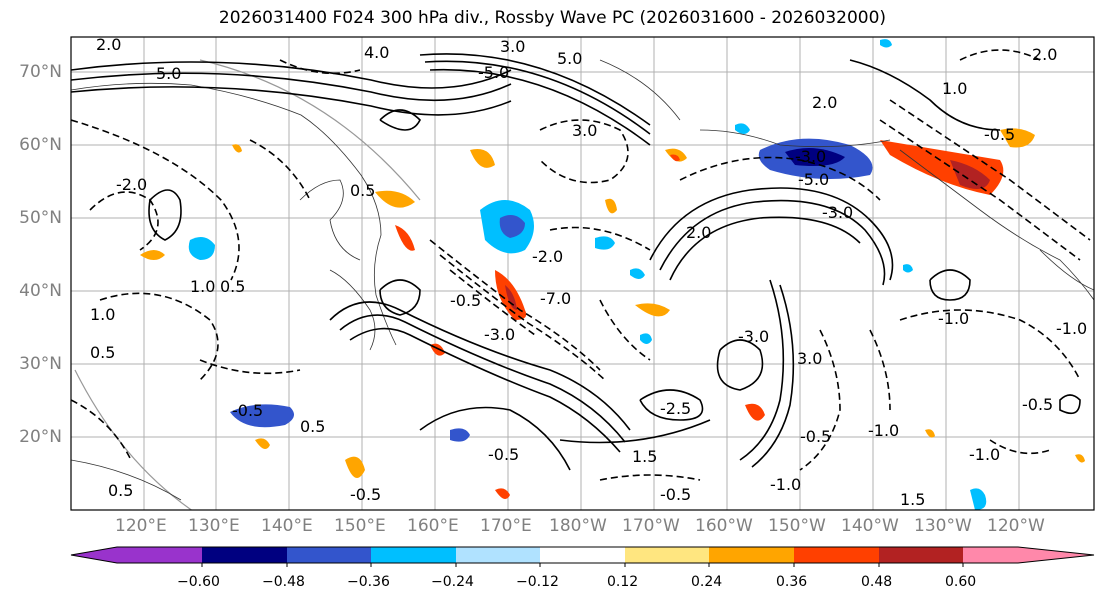 The width and height of the screenshot is (1105, 604). What do you see at coordinates (40, 364) in the screenshot?
I see `lat-label-30n: 30°N` at bounding box center [40, 364].